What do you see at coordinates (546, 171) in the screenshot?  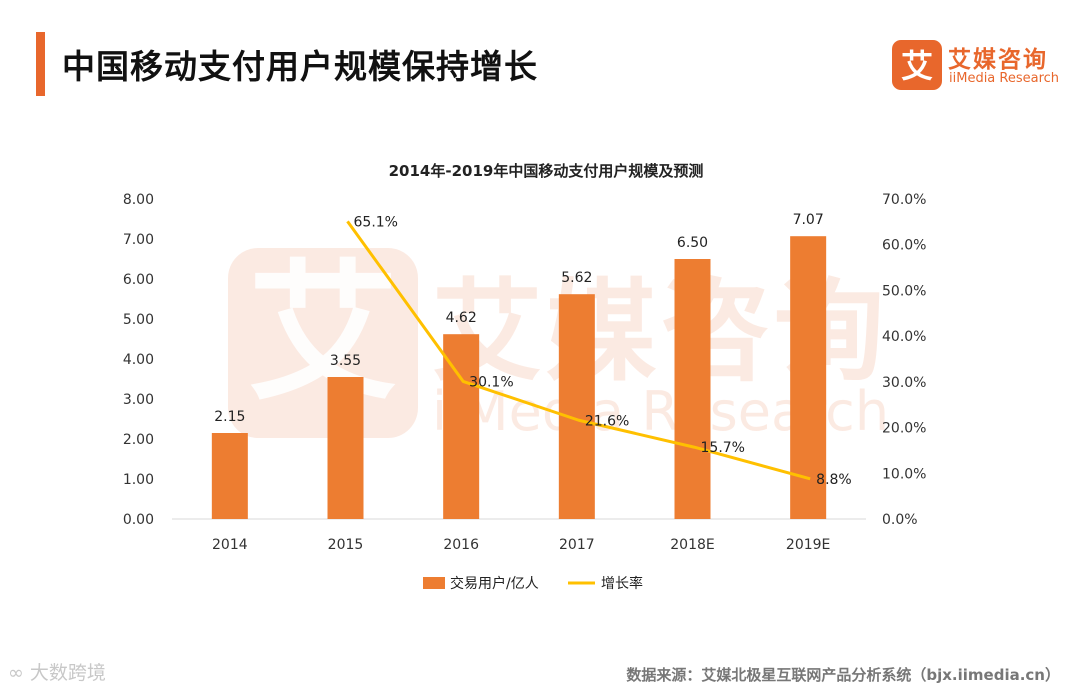 I see `chart-title: 2014年-2019年中国移动支付用户规模及预测` at bounding box center [546, 171].